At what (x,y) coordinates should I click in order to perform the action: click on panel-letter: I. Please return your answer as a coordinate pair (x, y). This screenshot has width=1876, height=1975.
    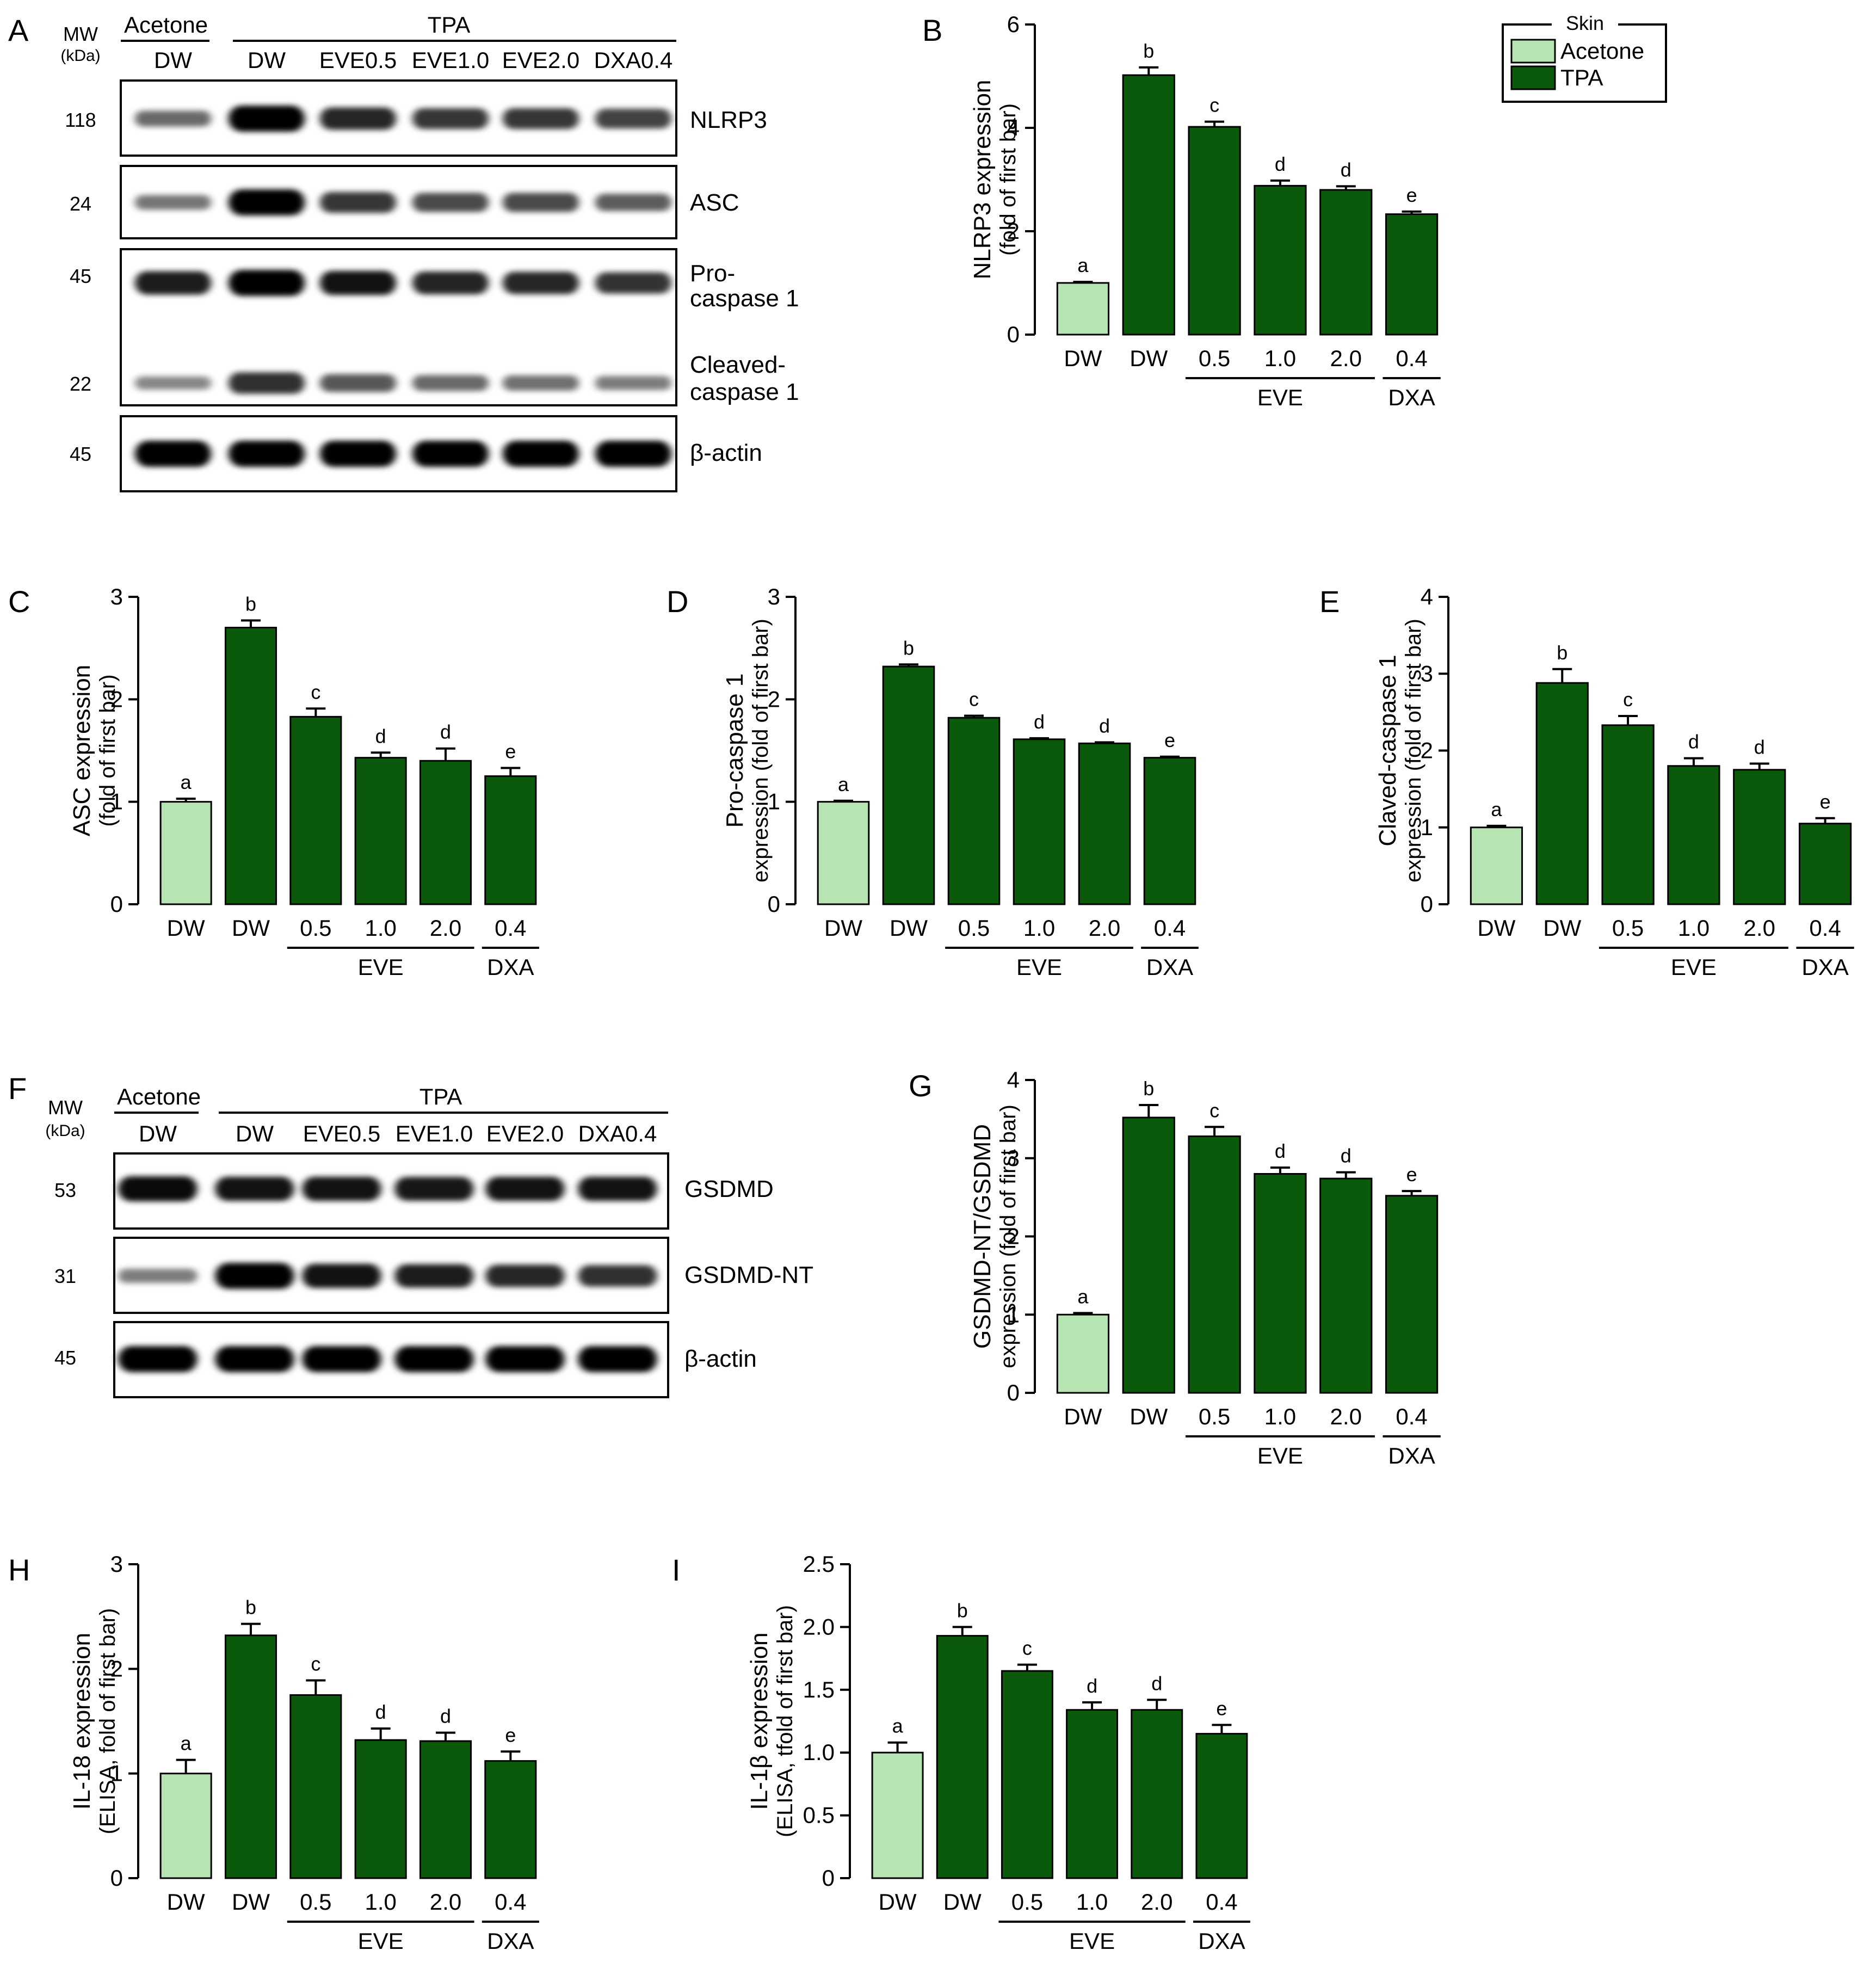
    Looking at the image, I should click on (676, 1570).